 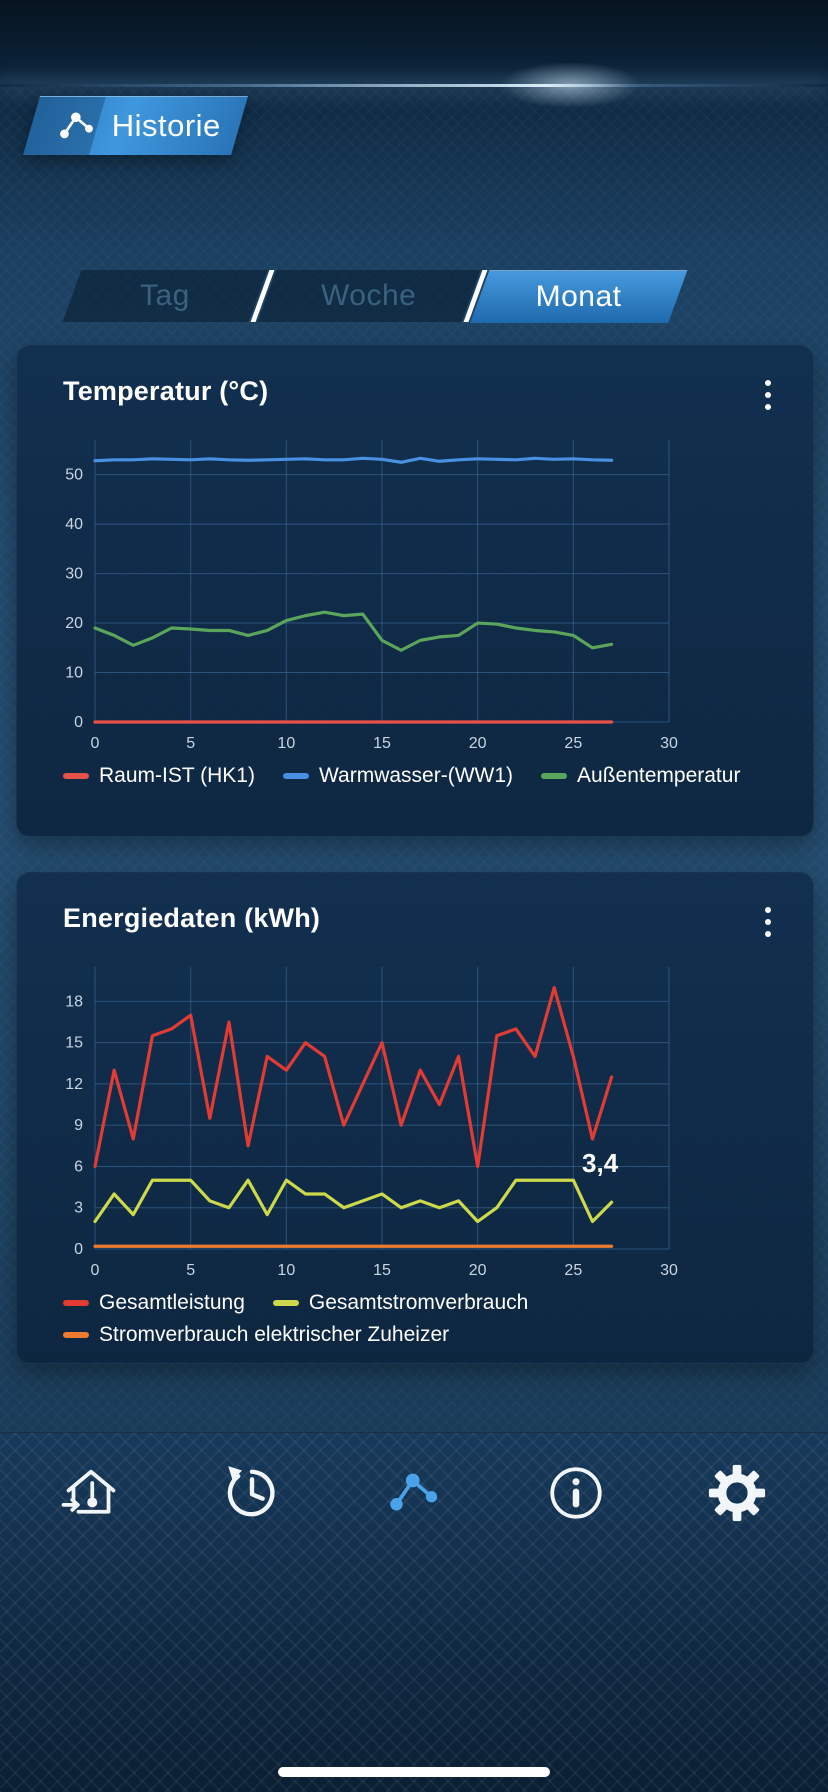 What do you see at coordinates (172, 1302) in the screenshot?
I see `legend-label: Gesamtleistung` at bounding box center [172, 1302].